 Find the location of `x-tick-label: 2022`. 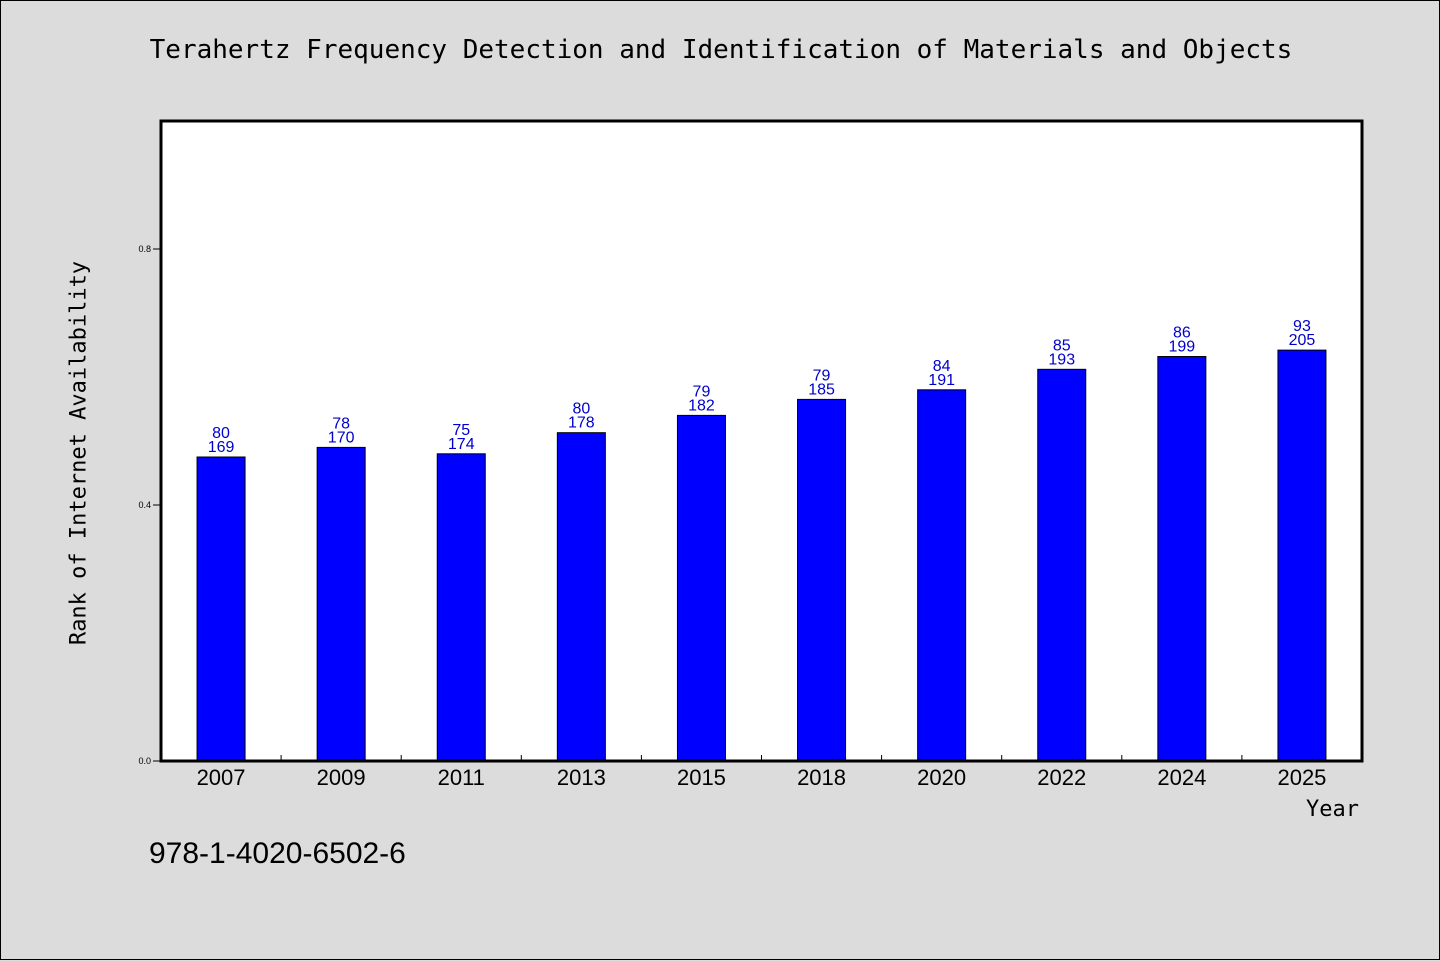

x-tick-label: 2022 is located at coordinates (1061, 777).